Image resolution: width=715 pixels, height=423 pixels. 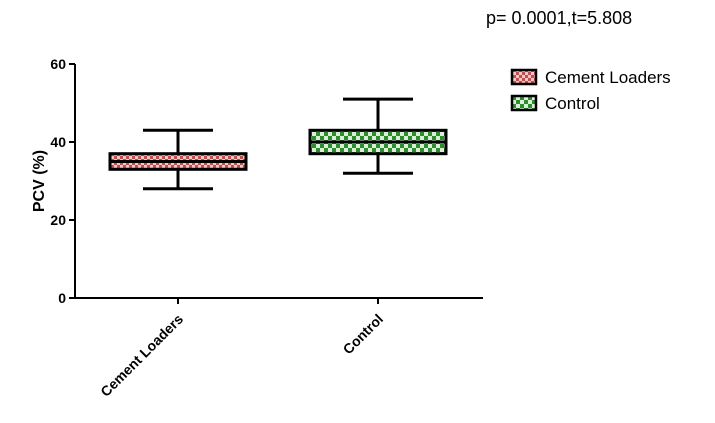 I want to click on legend-label: Cement Loaders, so click(x=608, y=77).